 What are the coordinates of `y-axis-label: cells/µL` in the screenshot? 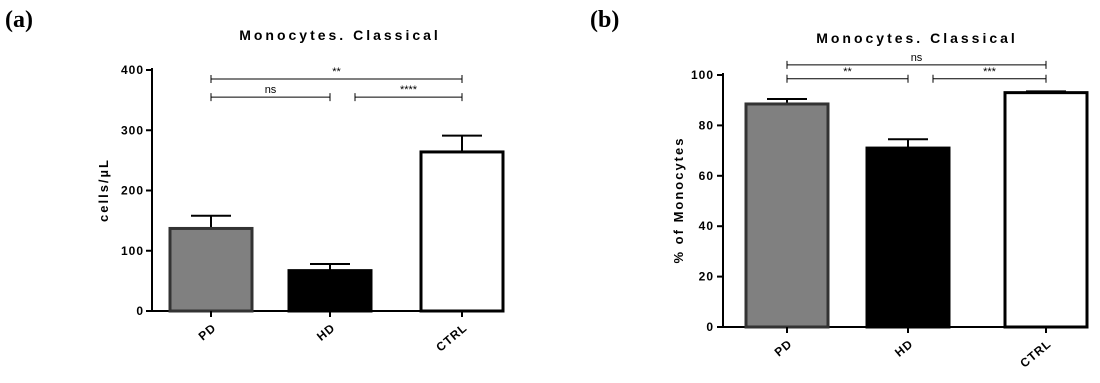 It's located at (103, 190).